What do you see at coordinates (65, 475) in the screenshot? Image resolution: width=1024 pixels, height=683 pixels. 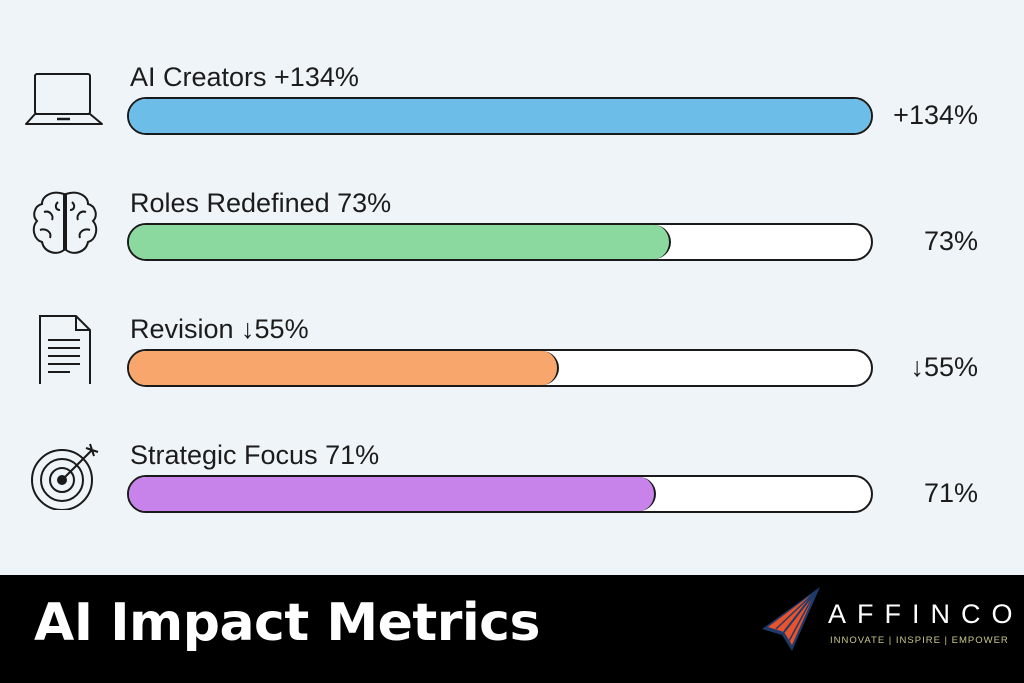 I see `target-icon` at bounding box center [65, 475].